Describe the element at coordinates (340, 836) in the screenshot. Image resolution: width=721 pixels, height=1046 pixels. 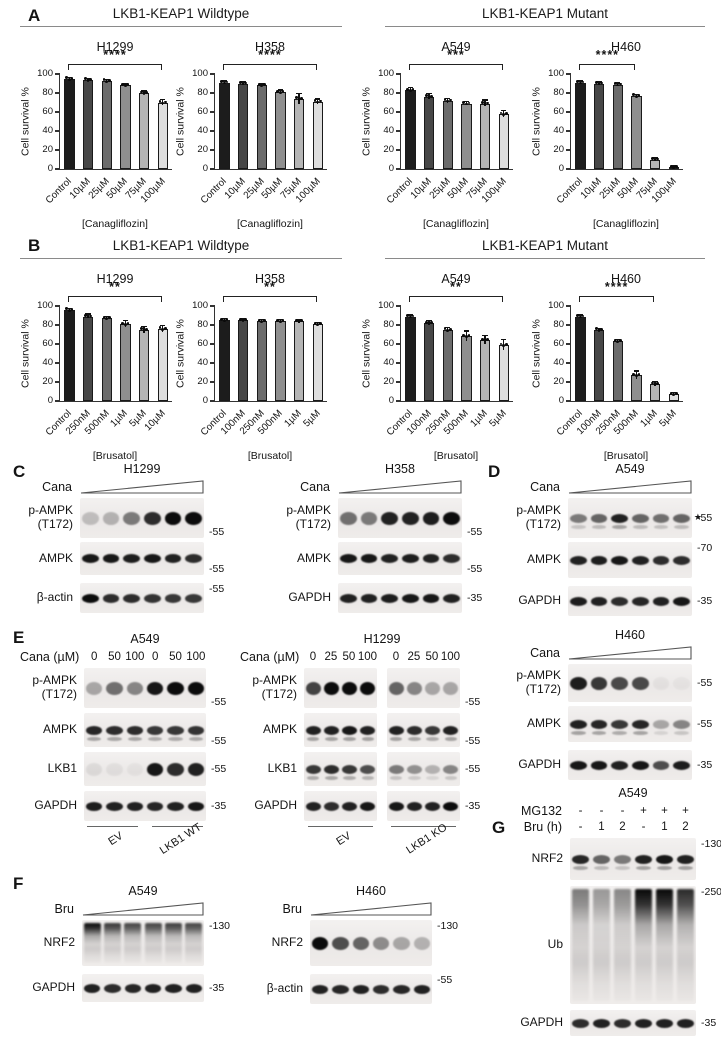
I see `sample-group: EV` at that location.